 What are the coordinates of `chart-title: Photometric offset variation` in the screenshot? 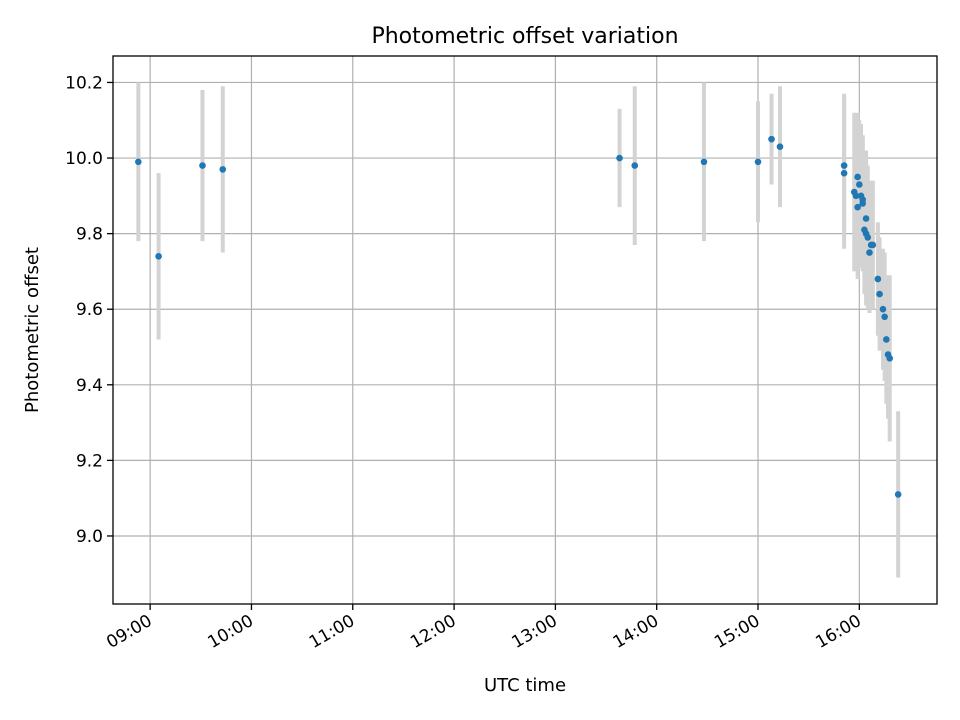 It's located at (524, 36).